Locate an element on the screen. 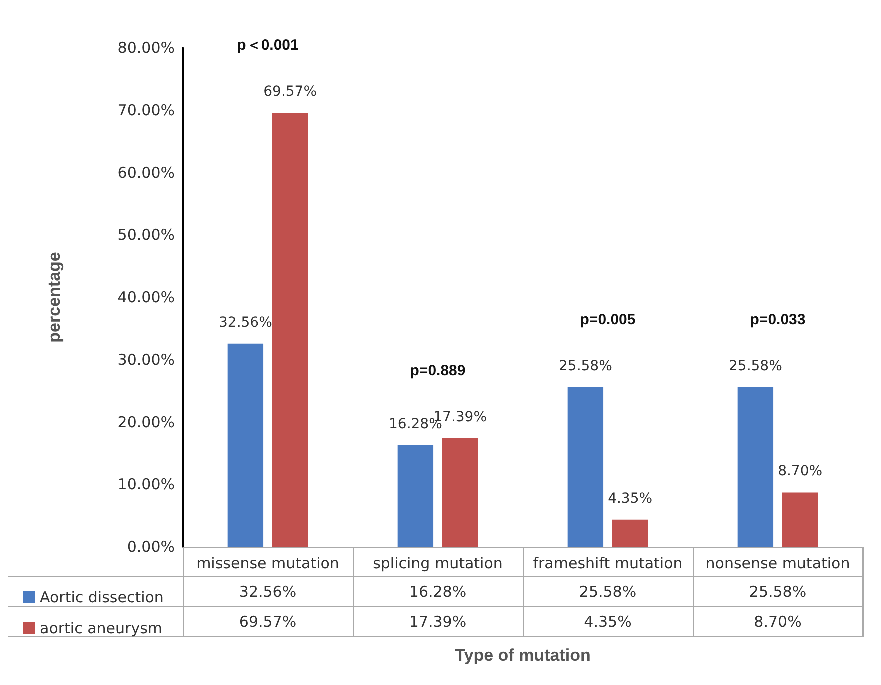 The image size is (881, 685). y-tick-label: 0.00% is located at coordinates (151, 547).